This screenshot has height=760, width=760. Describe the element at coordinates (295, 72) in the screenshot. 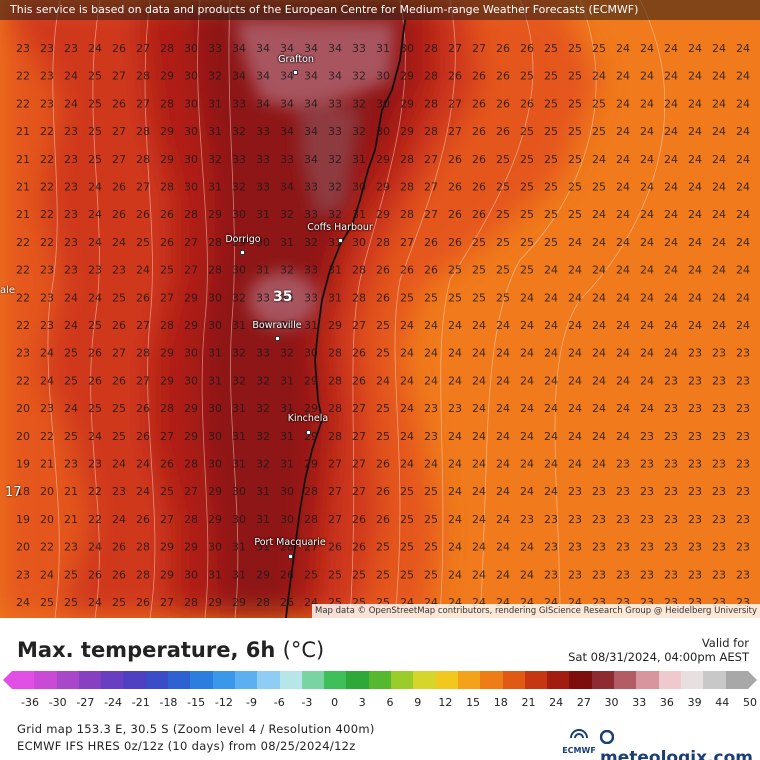

I see `place-marker-icon` at that location.